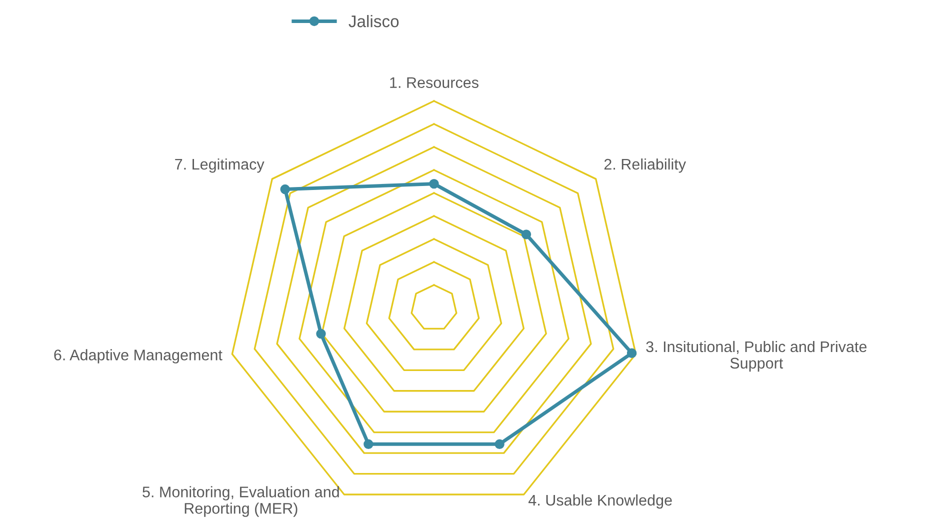 This screenshot has height=525, width=928. Describe the element at coordinates (240, 501) in the screenshot. I see `spoke-label: 5. Monitoring, Evaluation and Reporting (MER)` at that location.